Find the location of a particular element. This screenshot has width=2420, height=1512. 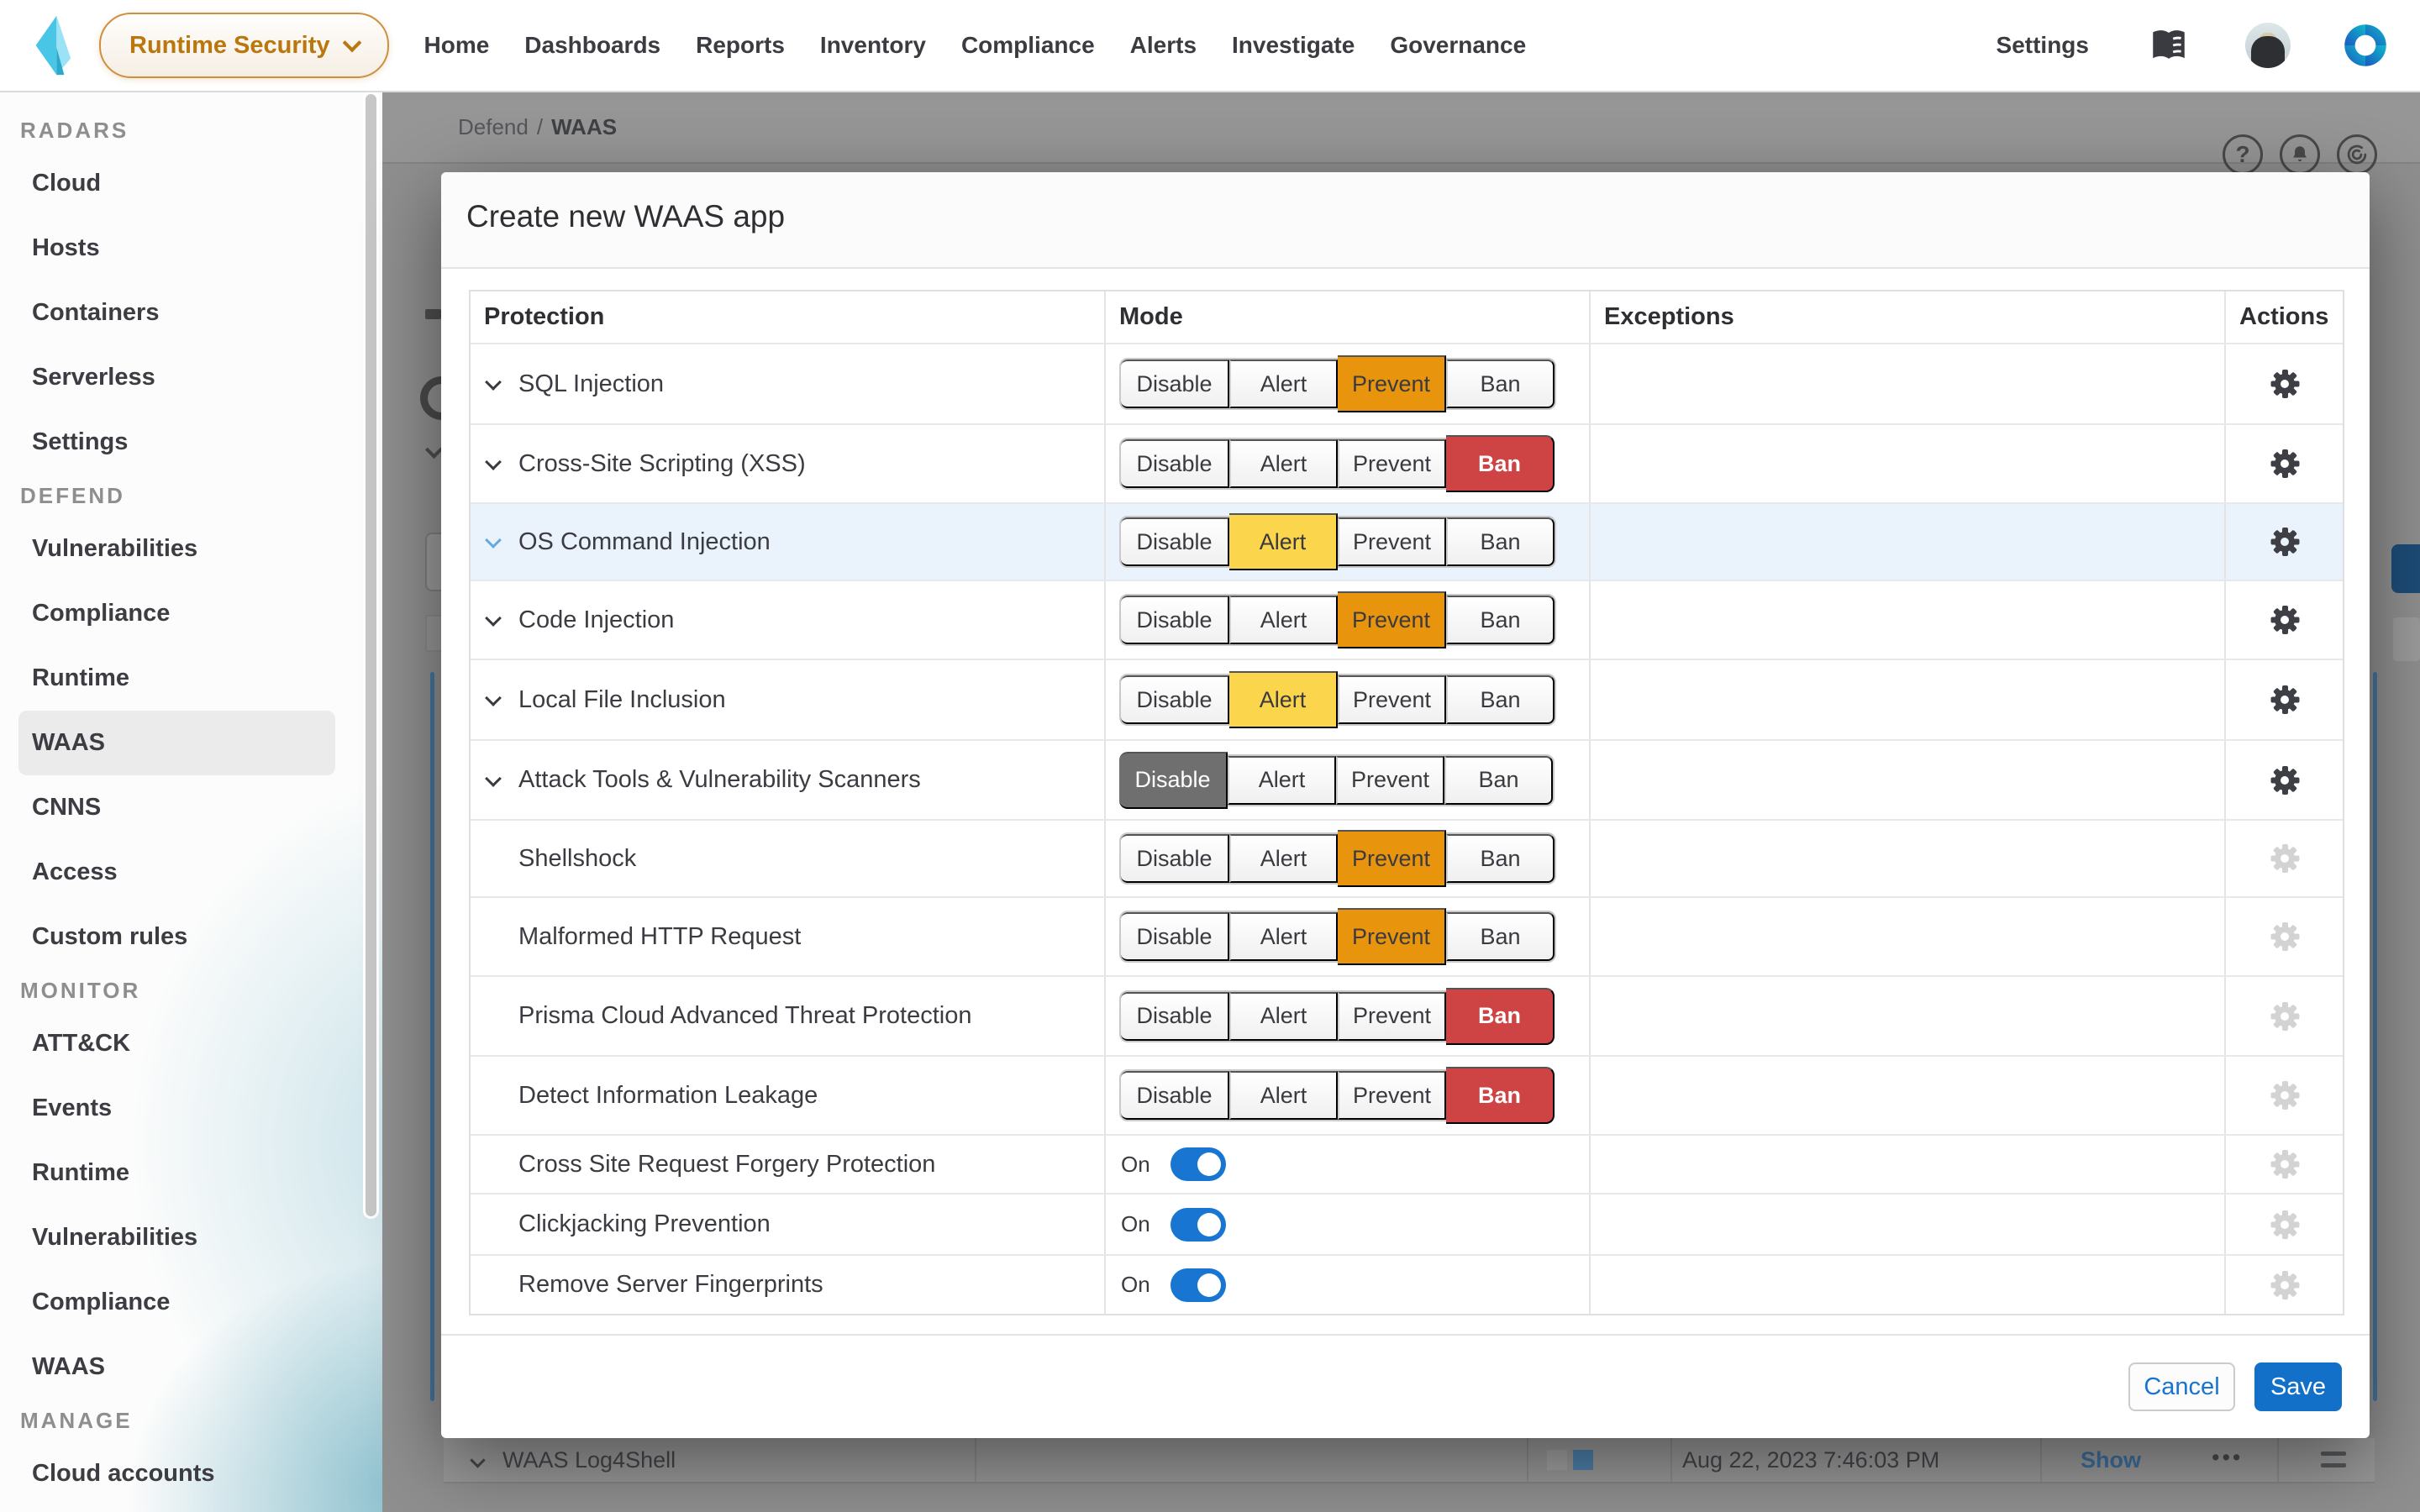

sidebar-item-containers: Containers is located at coordinates (96, 312).